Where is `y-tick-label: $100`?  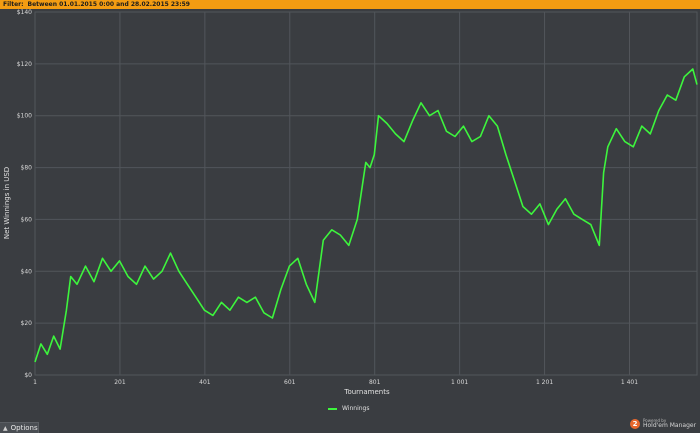 y-tick-label: $100 is located at coordinates (24, 116).